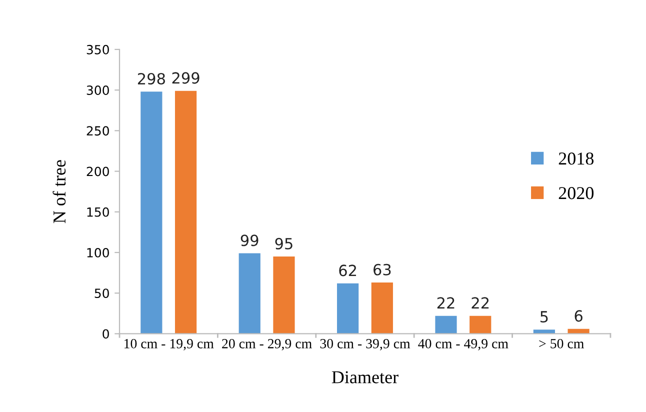 This screenshot has height=412, width=646. What do you see at coordinates (382, 270) in the screenshot?
I see `data-label: 63` at bounding box center [382, 270].